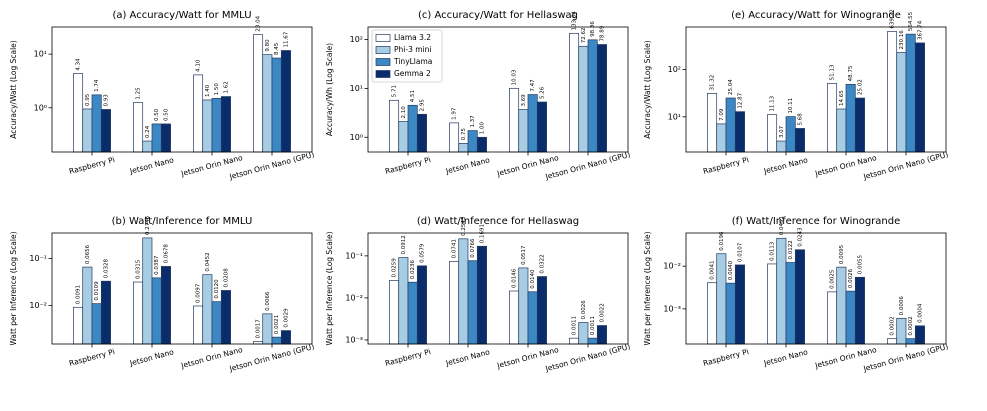 The height and width of the screenshot is (411, 987). I want to click on y-tick-label: 10⁻¹, so click(38, 258).